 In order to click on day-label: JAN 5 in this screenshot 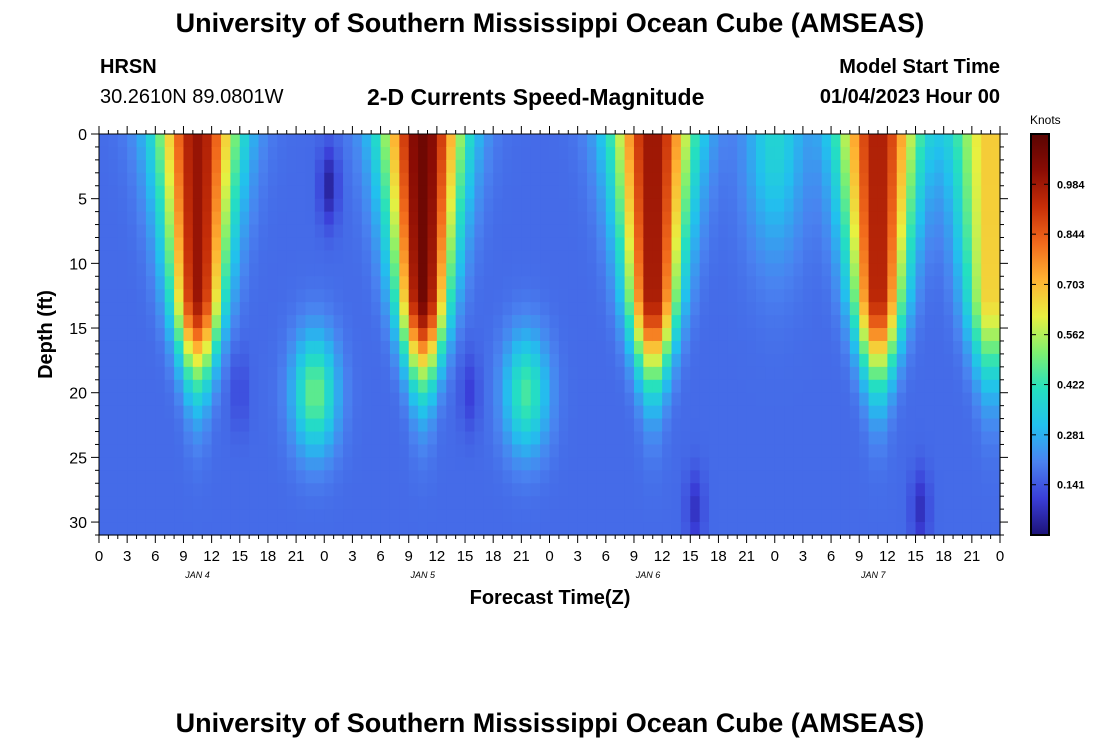, I will do `click(423, 575)`.